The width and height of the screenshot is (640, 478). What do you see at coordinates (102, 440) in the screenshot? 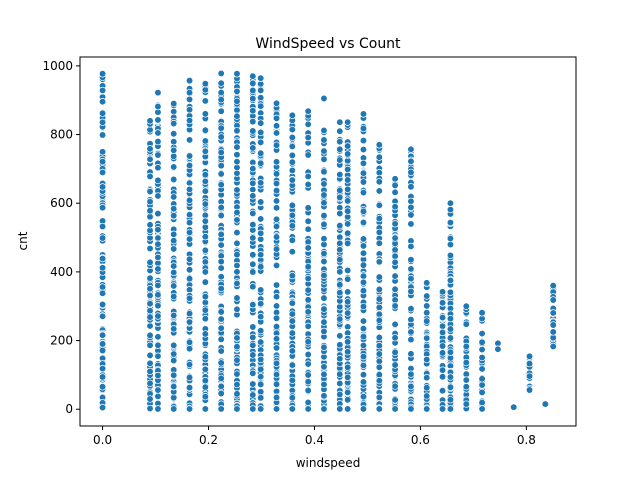
I see `x-tick-label: 0.0` at bounding box center [102, 440].